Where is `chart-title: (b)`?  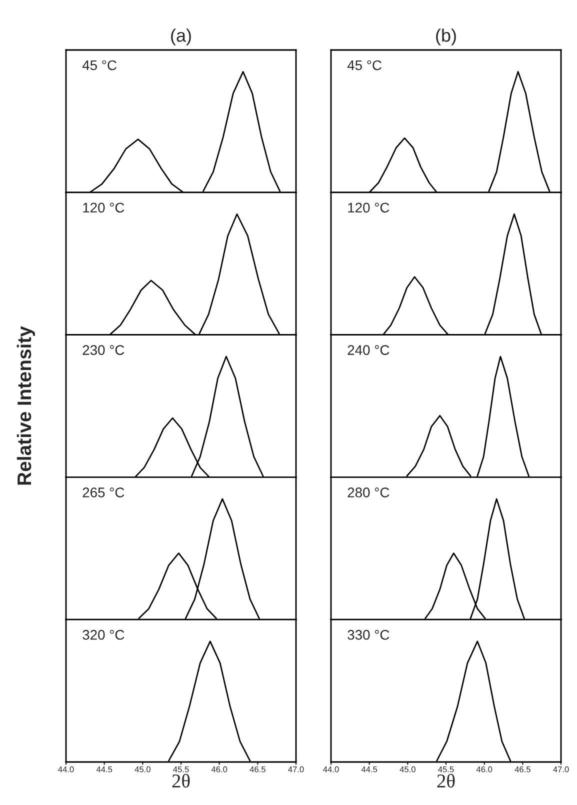
chart-title: (b) is located at coordinates (446, 37).